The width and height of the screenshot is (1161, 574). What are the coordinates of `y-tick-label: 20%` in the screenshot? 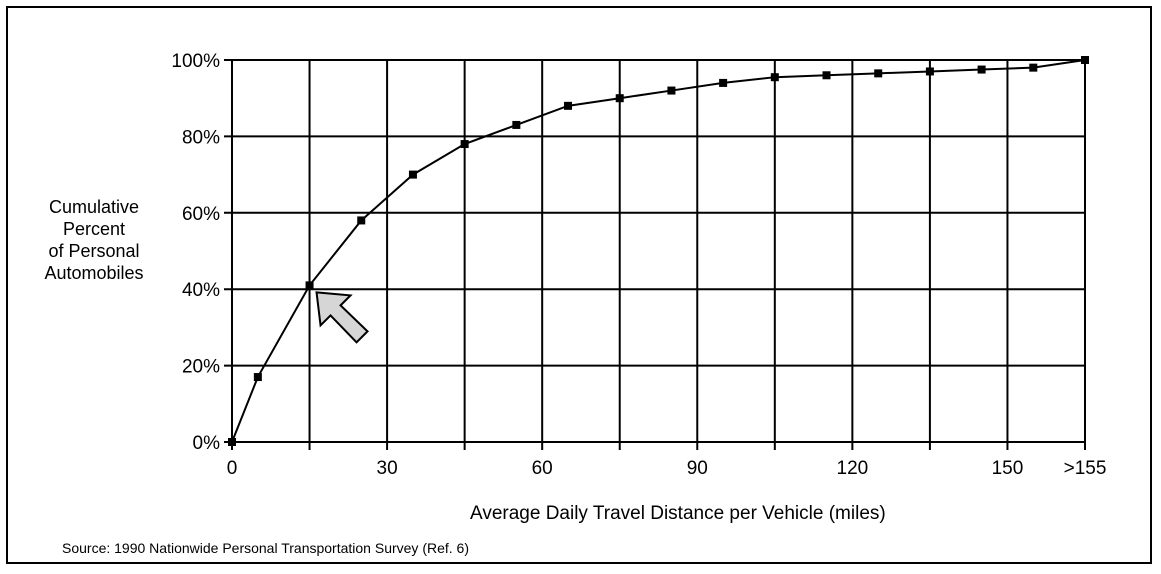 It's located at (201, 367).